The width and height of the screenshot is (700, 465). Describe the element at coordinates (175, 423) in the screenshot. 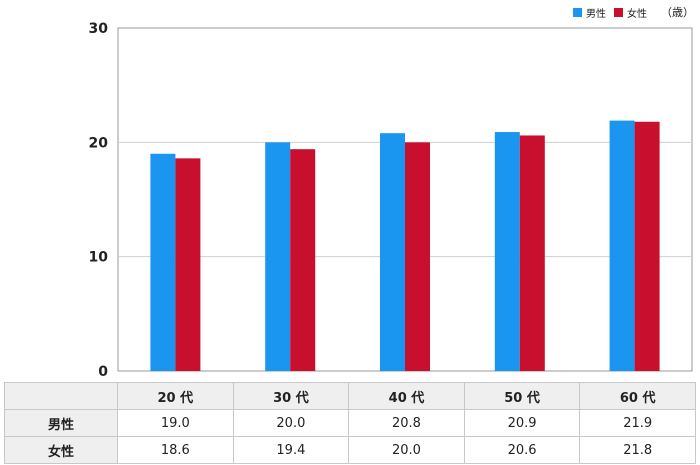

I see `table-cell: 19.0` at that location.